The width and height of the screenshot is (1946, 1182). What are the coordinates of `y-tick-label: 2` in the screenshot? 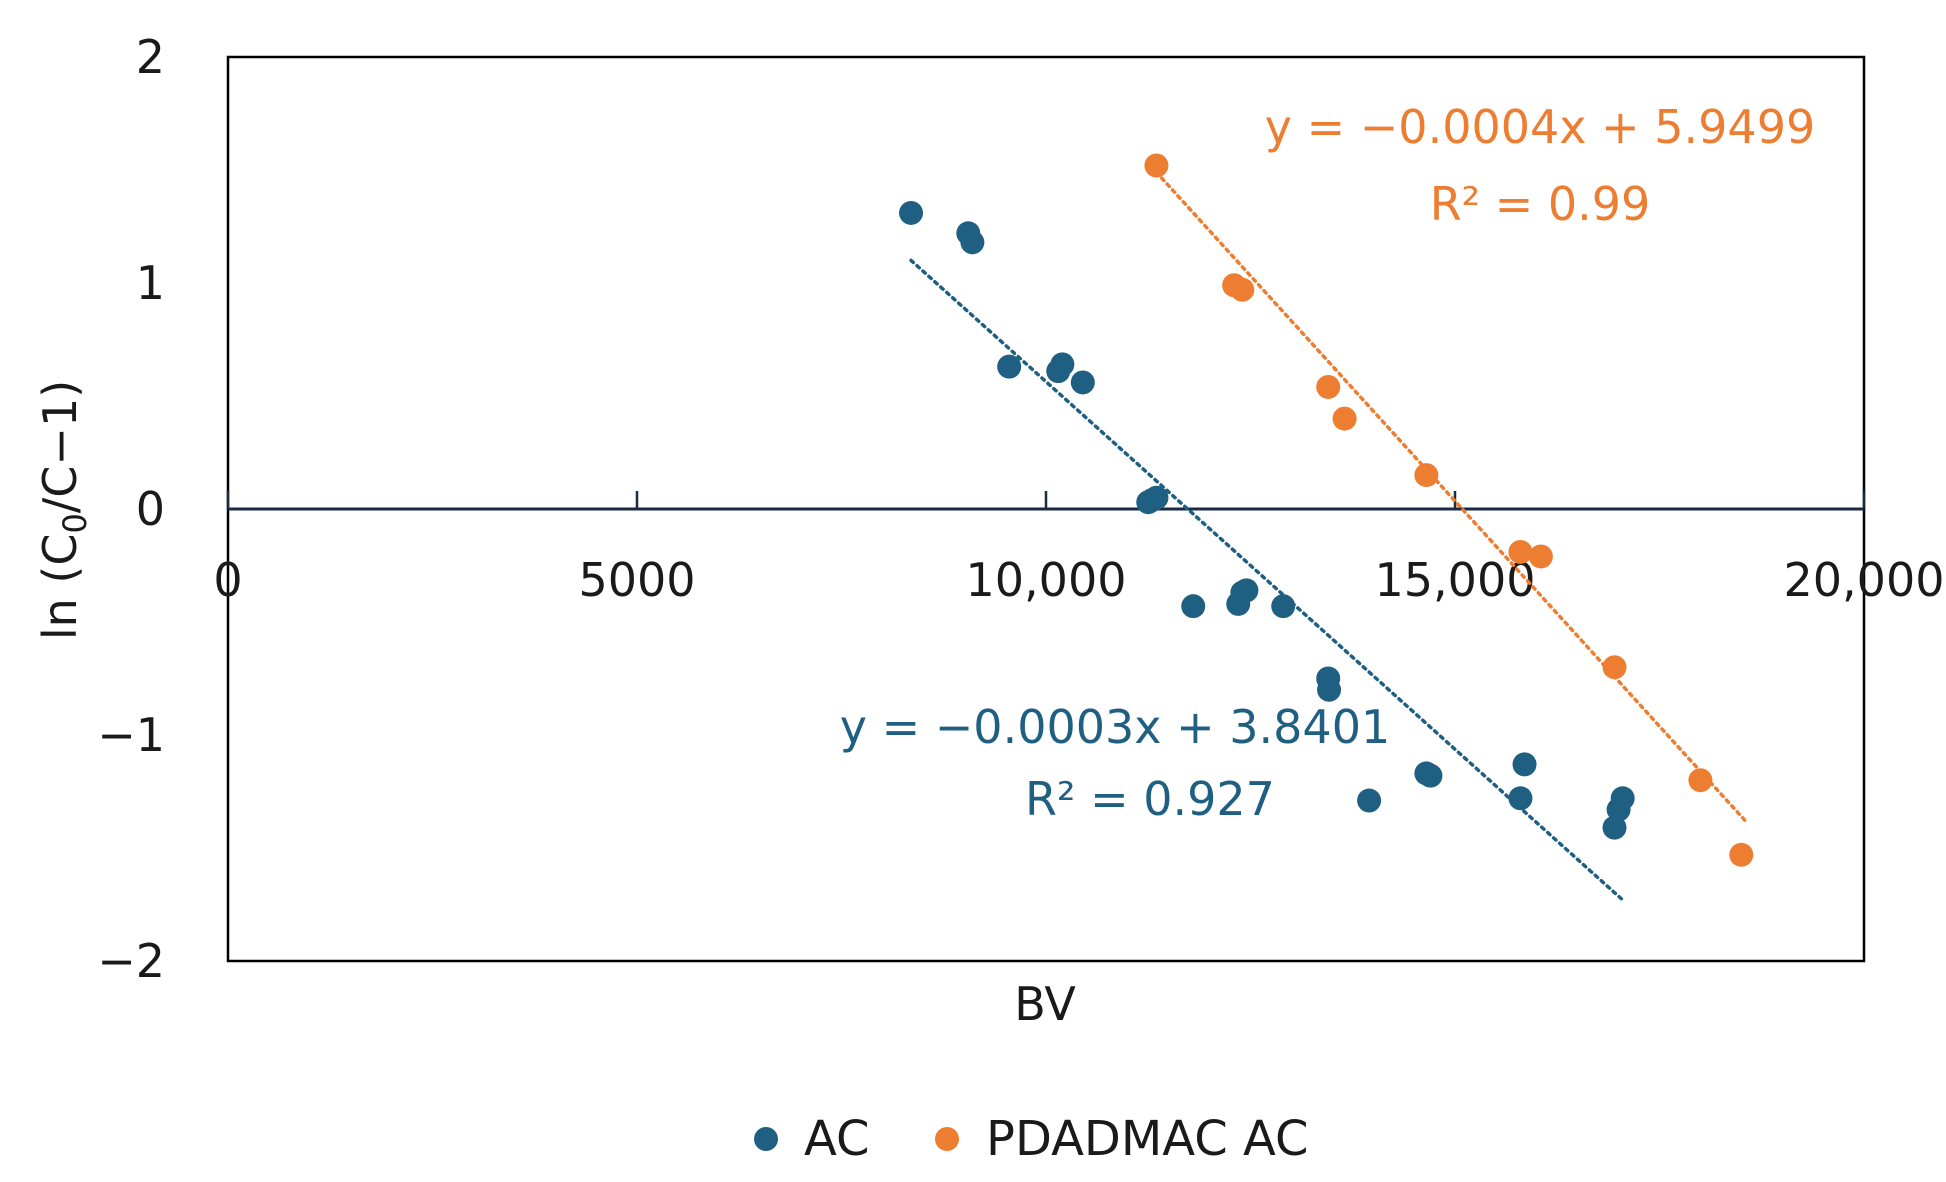 It's located at (150, 57).